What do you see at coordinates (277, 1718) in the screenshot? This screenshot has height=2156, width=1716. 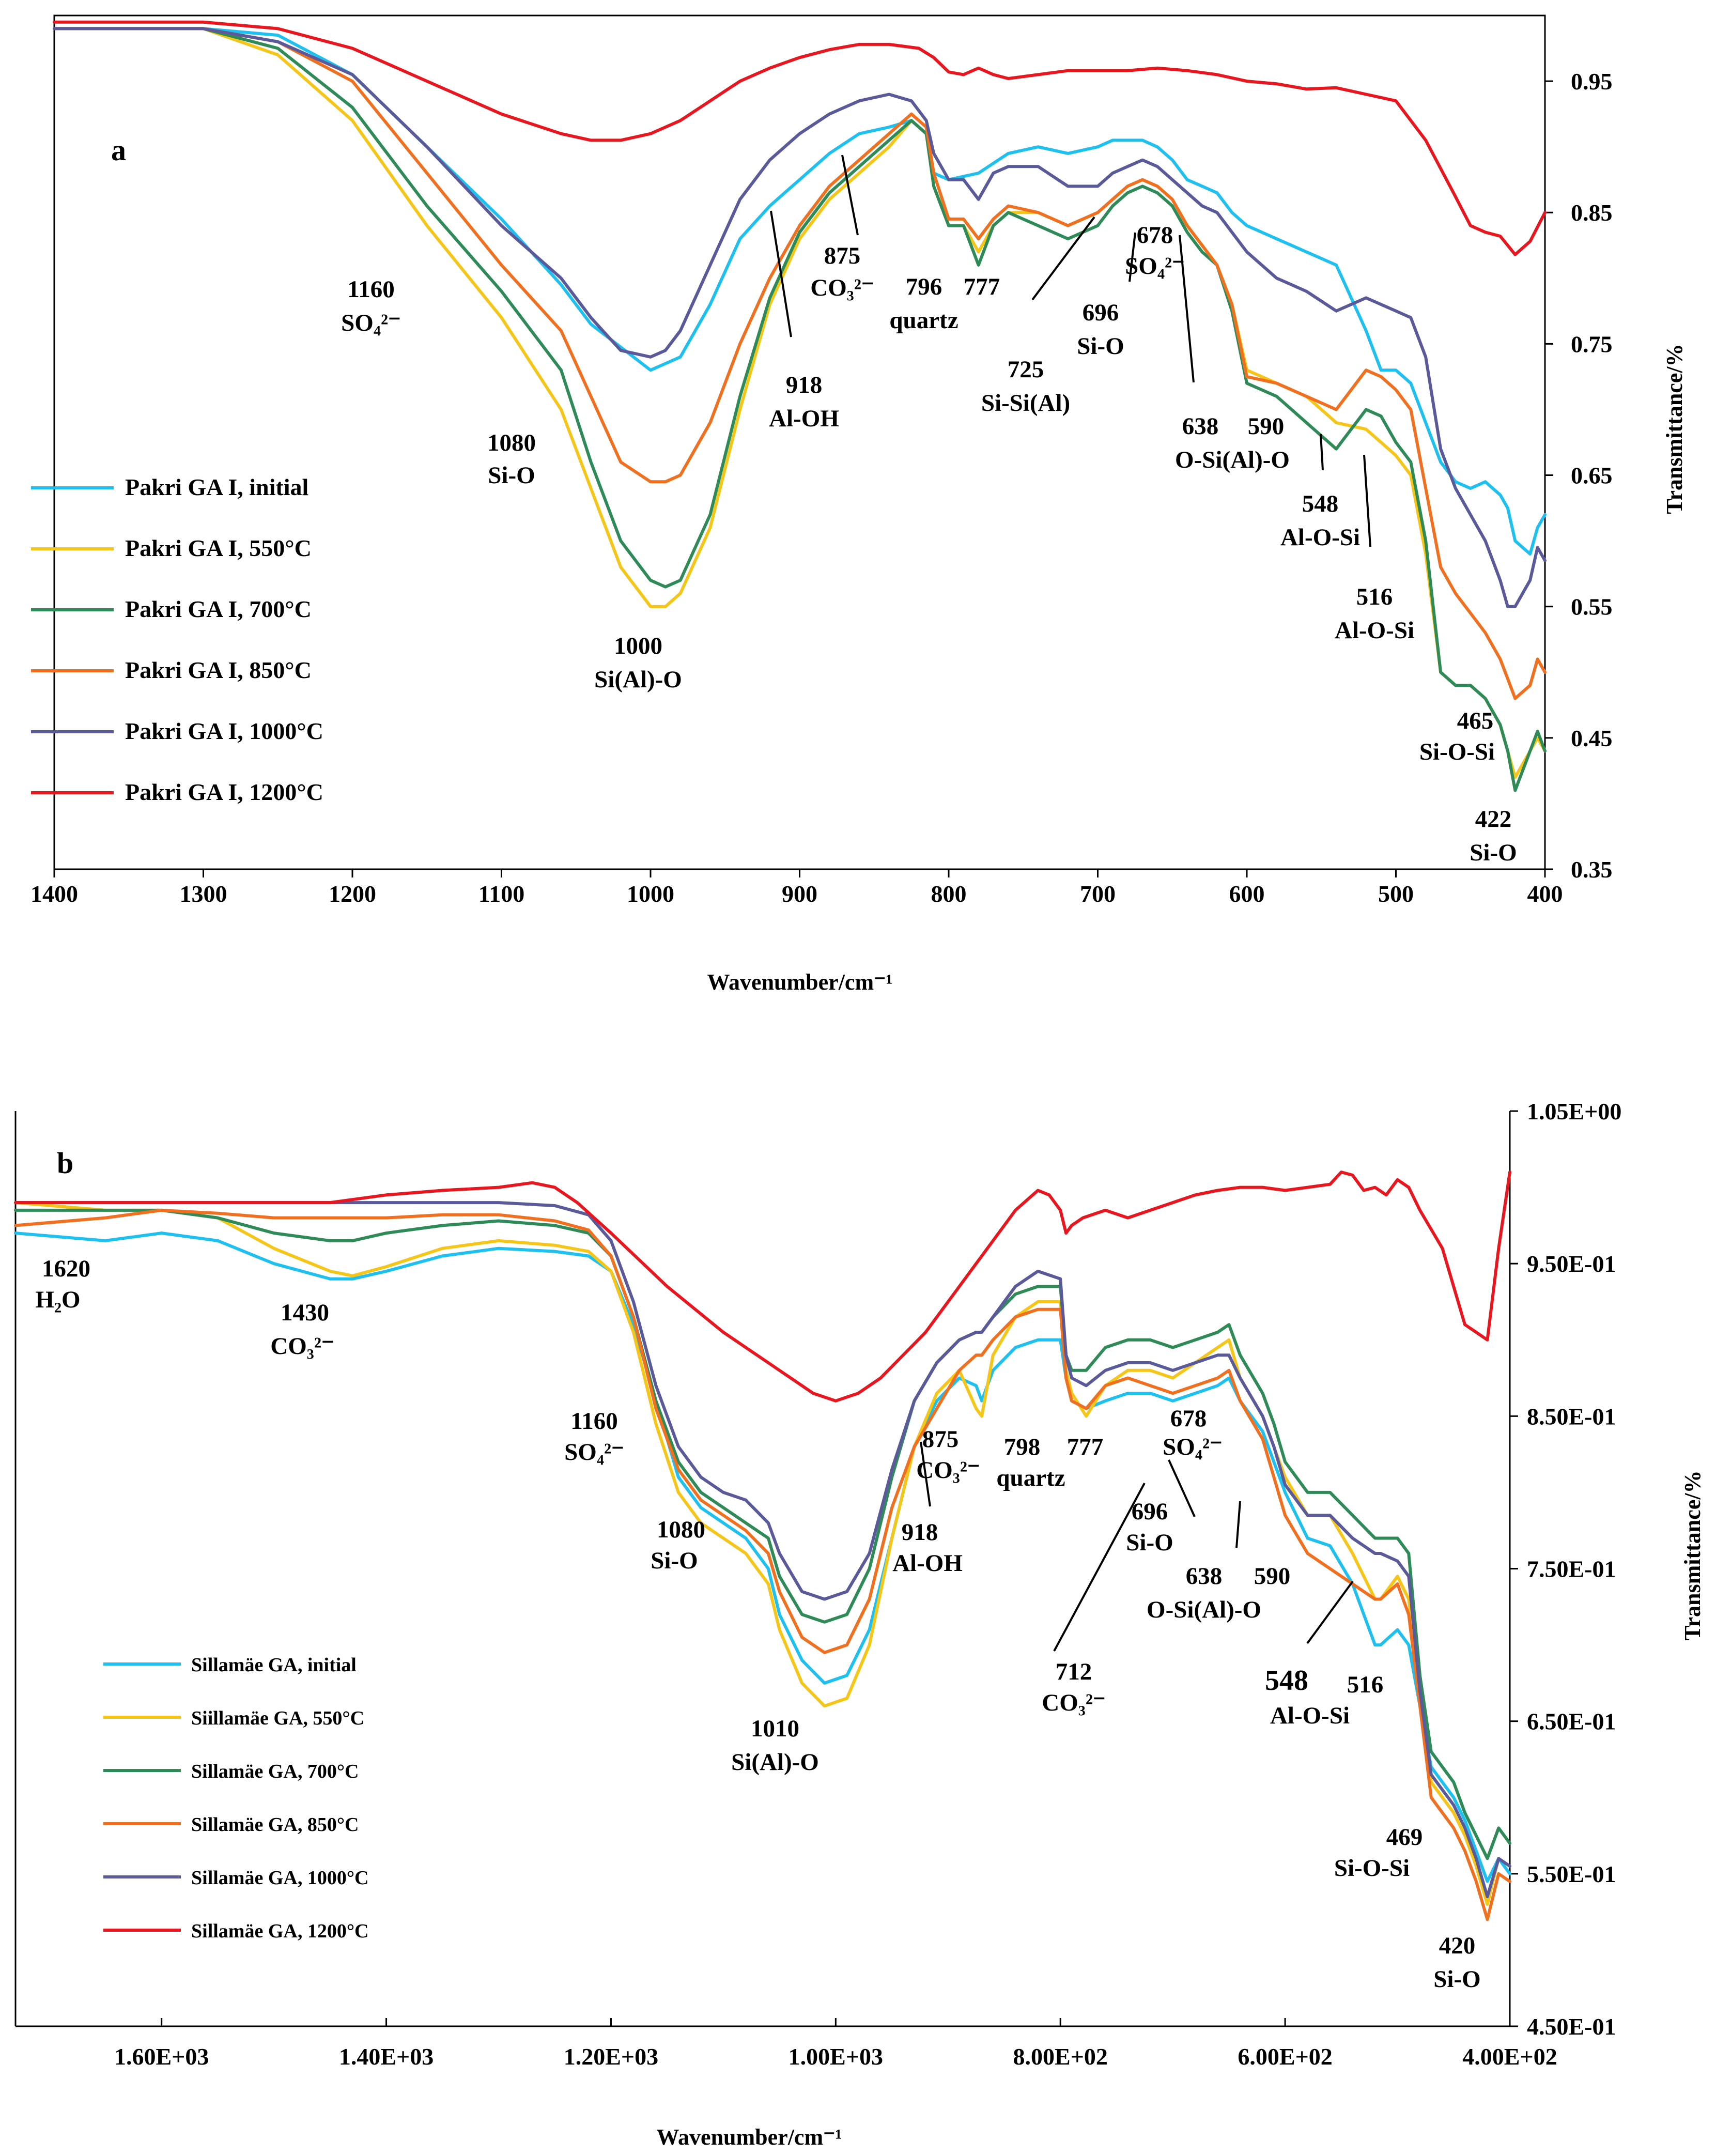 I see `legend-label-1: Siillamäe GA, 550°C` at bounding box center [277, 1718].